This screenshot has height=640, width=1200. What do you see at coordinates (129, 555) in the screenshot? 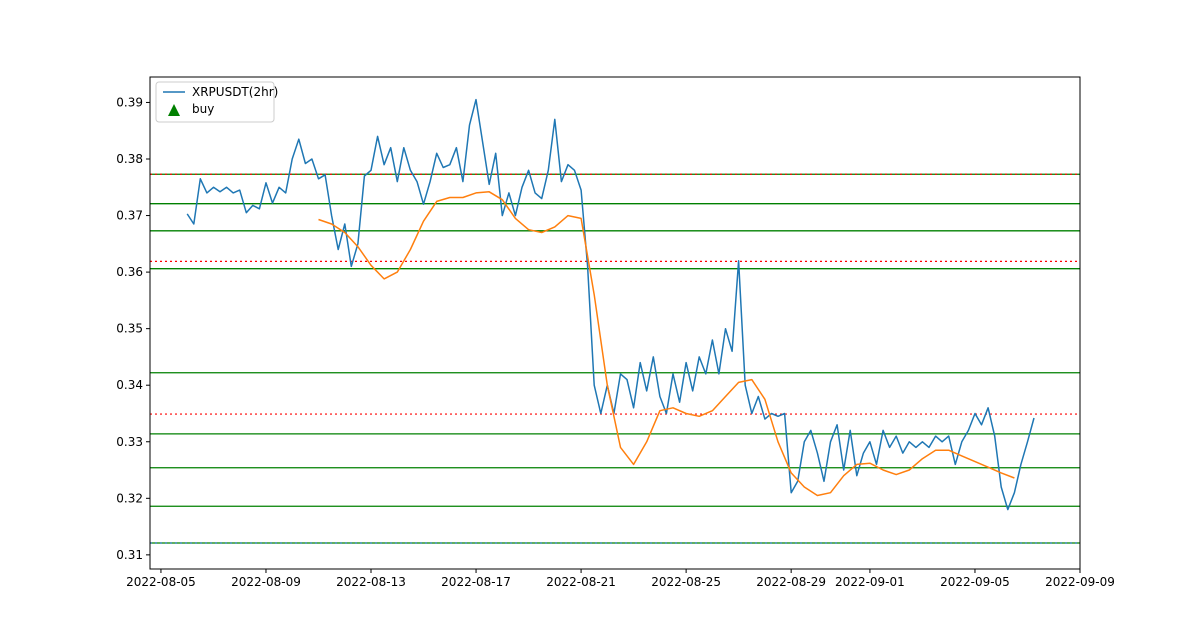
I see `y-tick-label: 0.31` at bounding box center [129, 555].